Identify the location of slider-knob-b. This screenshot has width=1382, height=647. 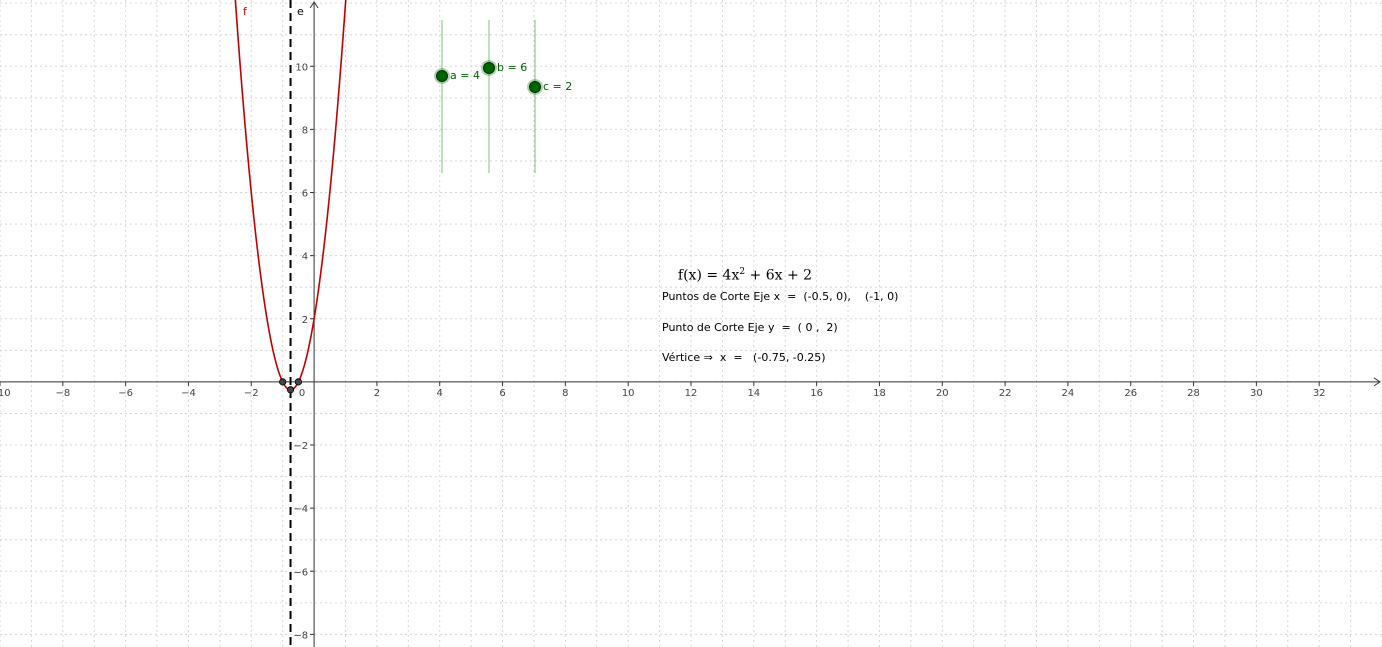
(489, 68).